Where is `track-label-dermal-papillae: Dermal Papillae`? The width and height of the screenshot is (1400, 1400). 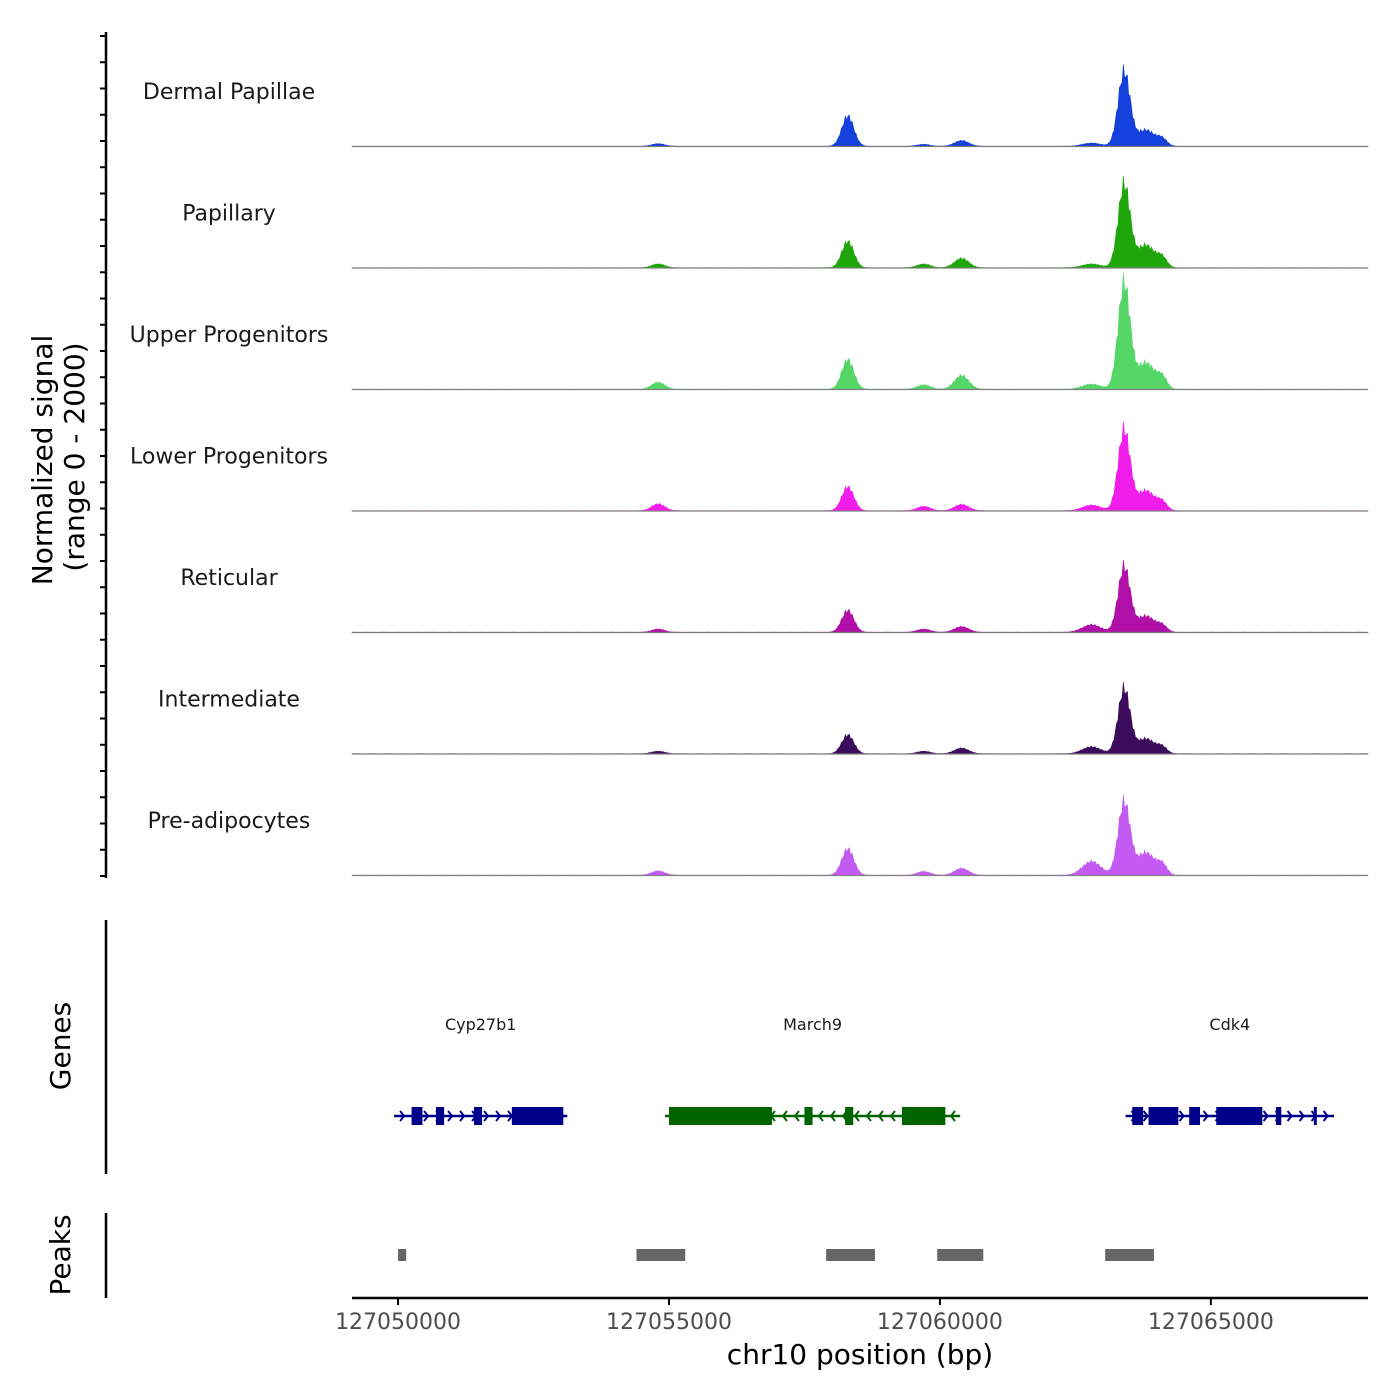
track-label-dermal-papillae: Dermal Papillae is located at coordinates (229, 92).